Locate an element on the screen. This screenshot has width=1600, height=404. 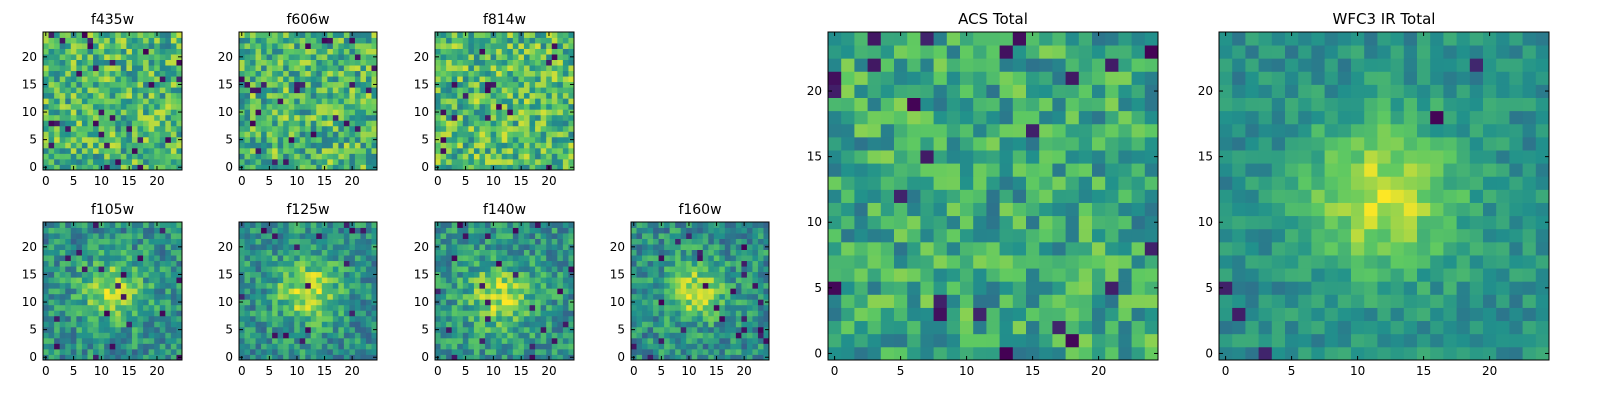
x-tick-label: 20 is located at coordinates (156, 181).